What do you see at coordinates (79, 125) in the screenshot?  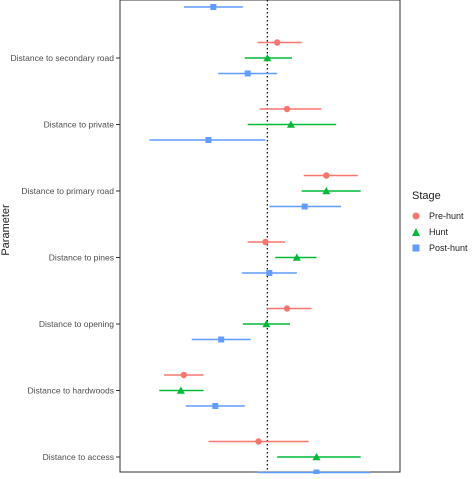 I see `y-tick-label: Distance to private` at bounding box center [79, 125].